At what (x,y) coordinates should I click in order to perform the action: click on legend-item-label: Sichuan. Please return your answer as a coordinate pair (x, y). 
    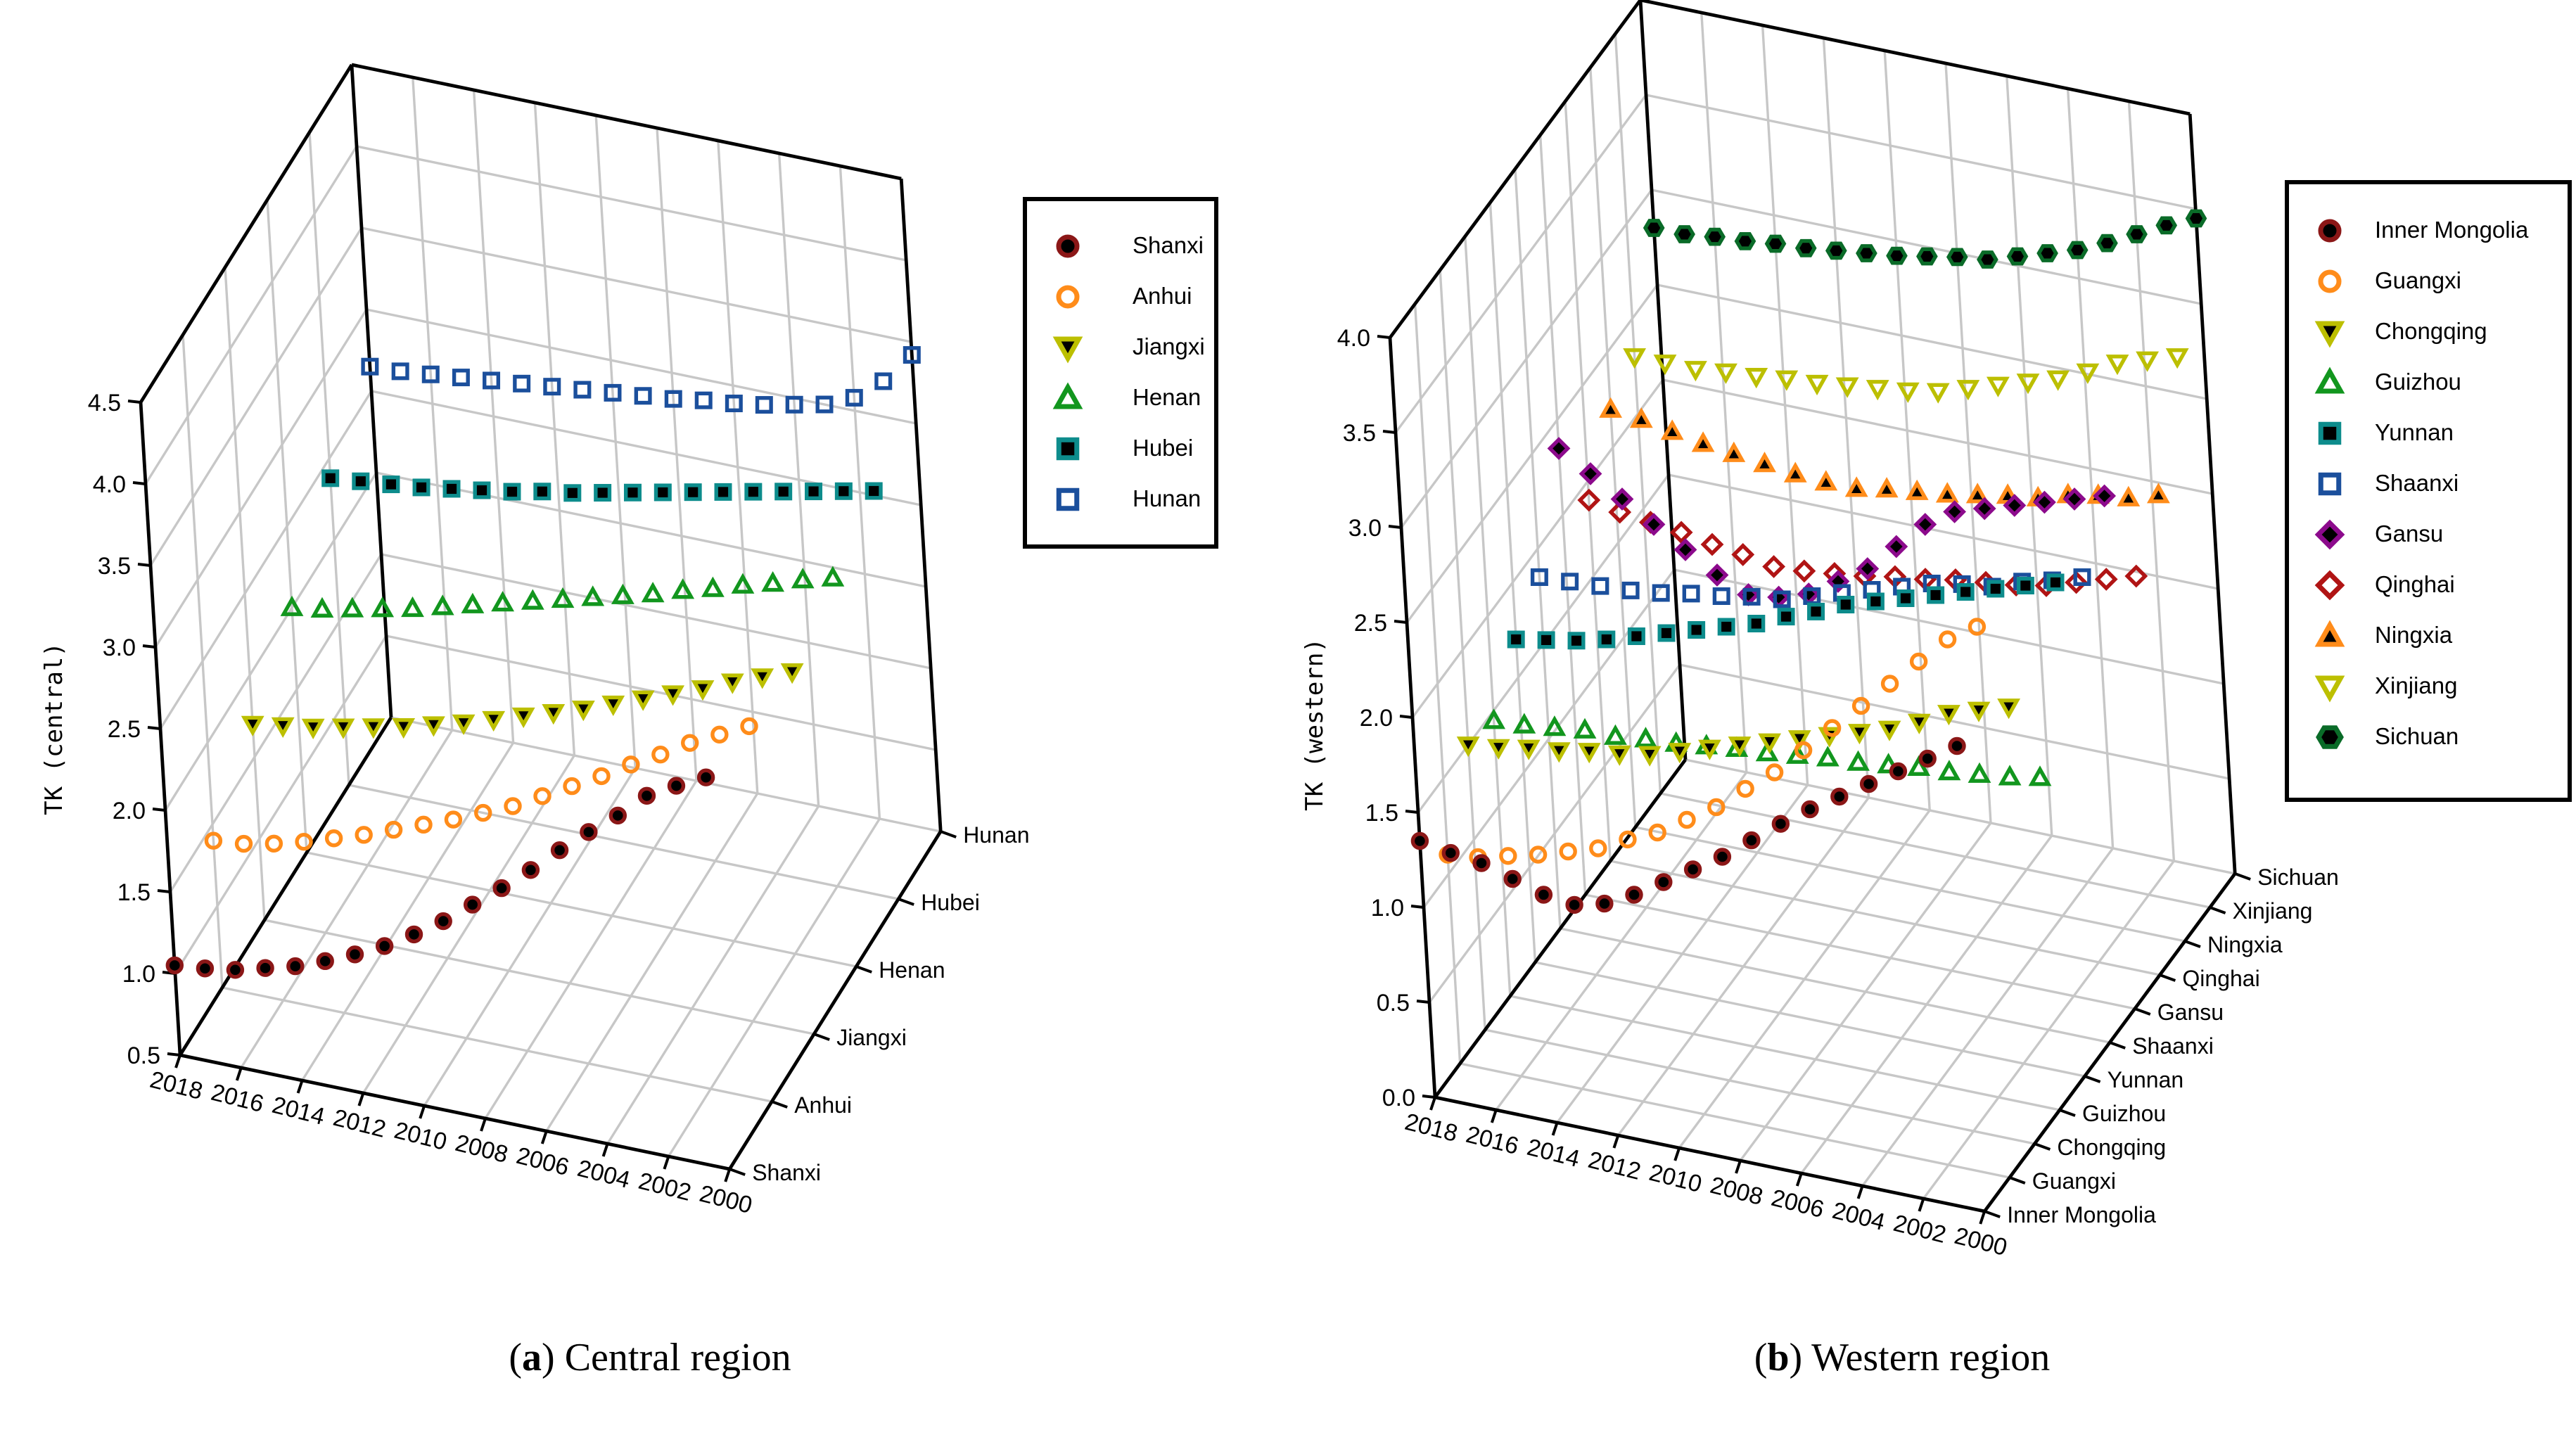
    Looking at the image, I should click on (2417, 736).